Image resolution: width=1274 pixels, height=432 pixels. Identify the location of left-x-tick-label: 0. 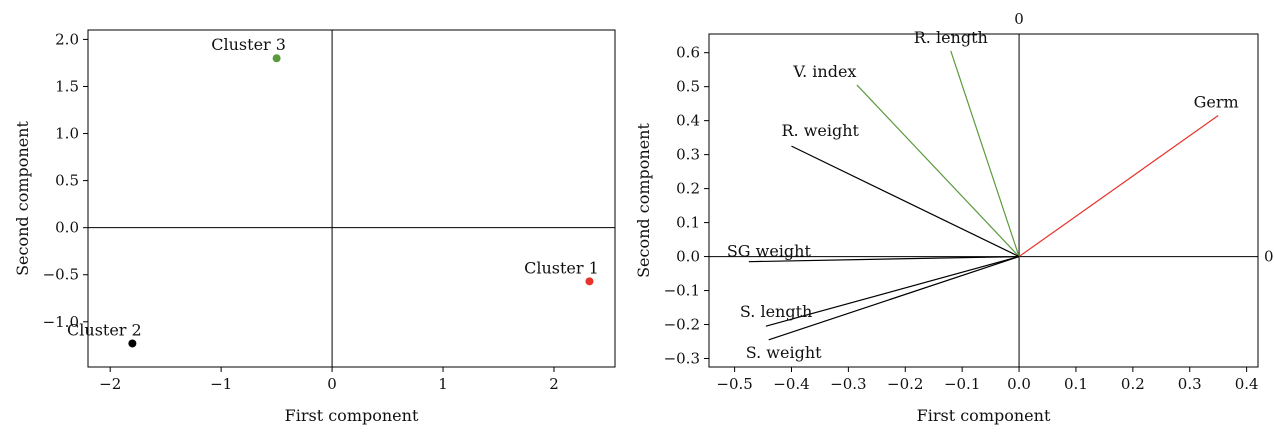
(332, 384).